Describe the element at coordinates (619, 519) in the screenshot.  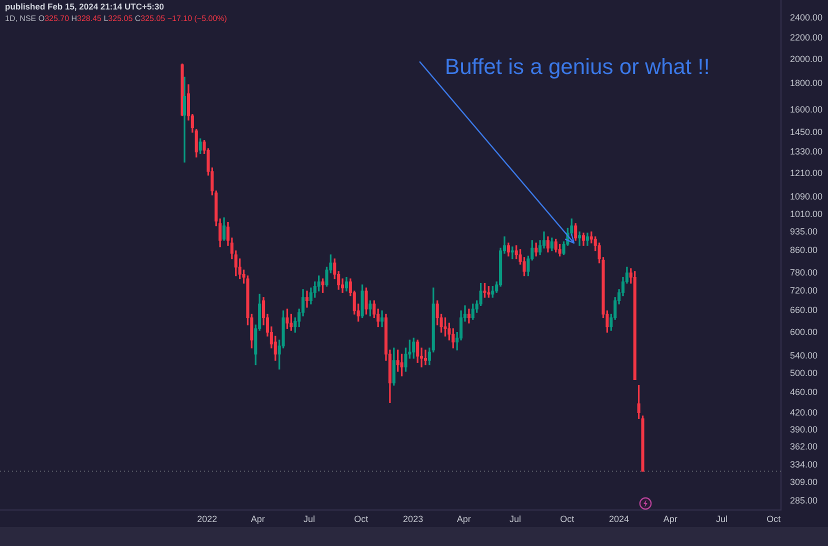
I see `x-tick-label: 2024` at that location.